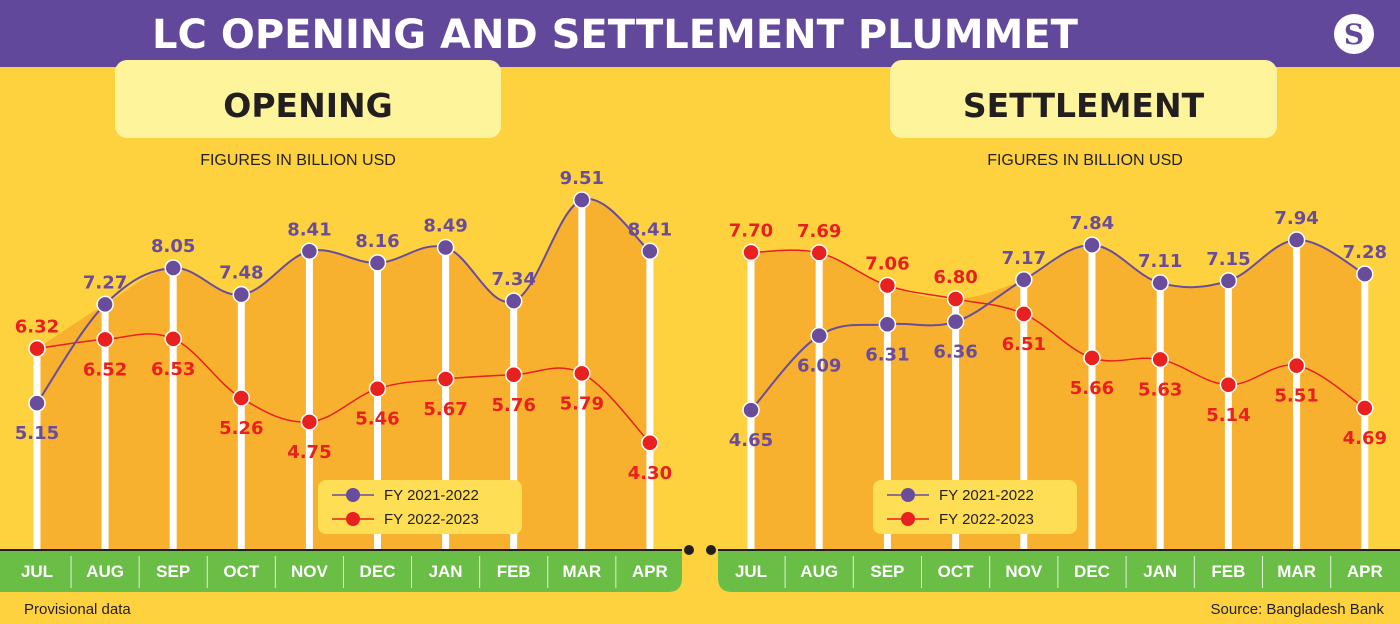 The image size is (1400, 624). What do you see at coordinates (431, 519) in the screenshot?
I see `legend-entry: FY 2022-2023` at bounding box center [431, 519].